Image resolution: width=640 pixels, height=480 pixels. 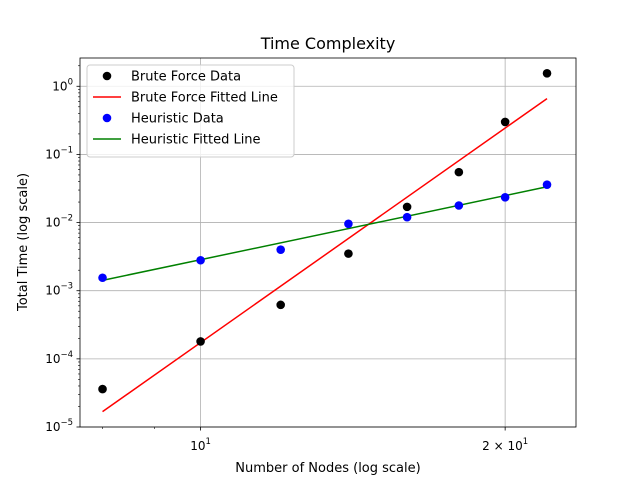 I want to click on y-tick-label: 10⁻², so click(x=59, y=222).